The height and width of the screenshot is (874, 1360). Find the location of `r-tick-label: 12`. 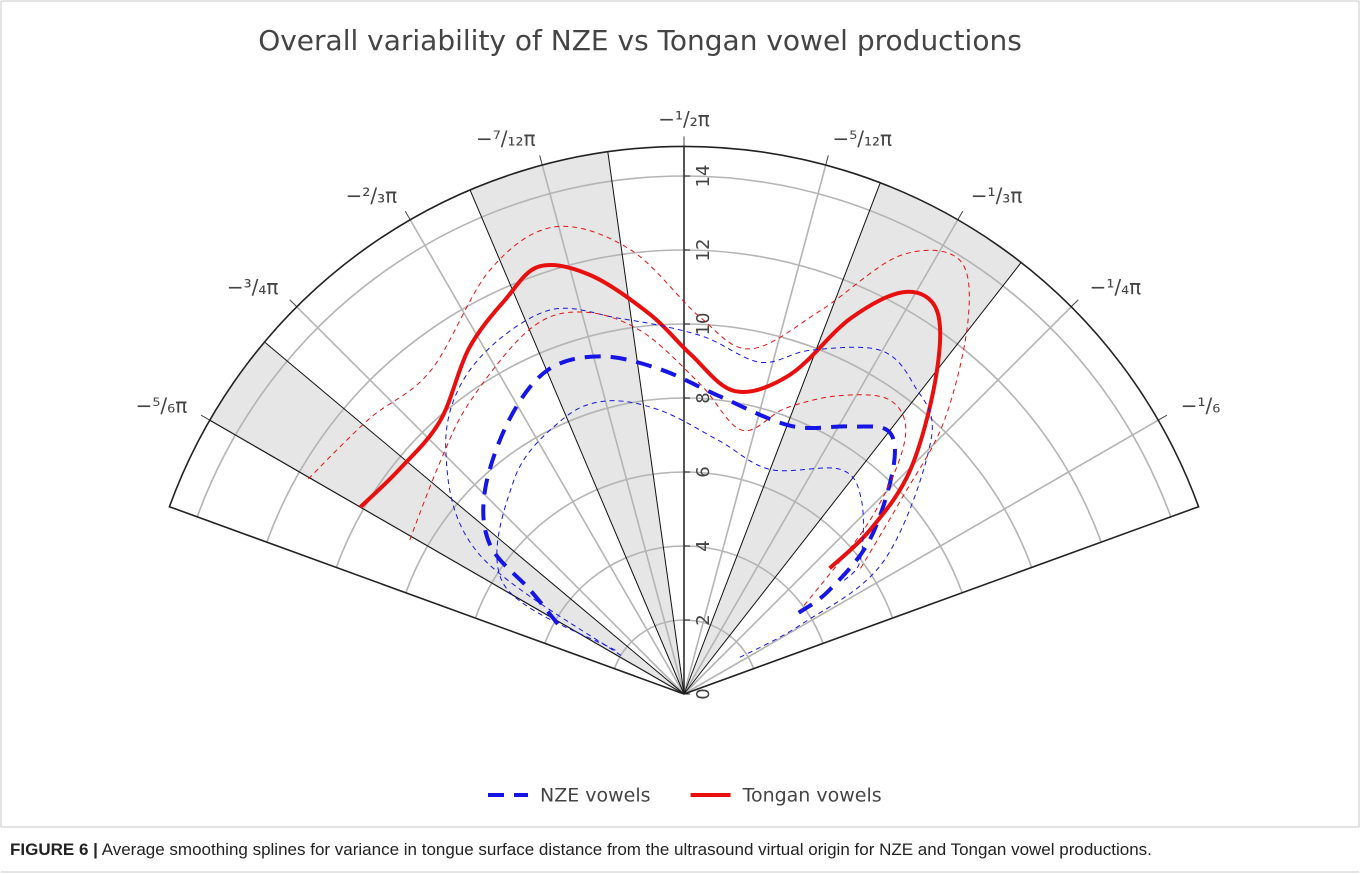

r-tick-label: 12 is located at coordinates (703, 250).